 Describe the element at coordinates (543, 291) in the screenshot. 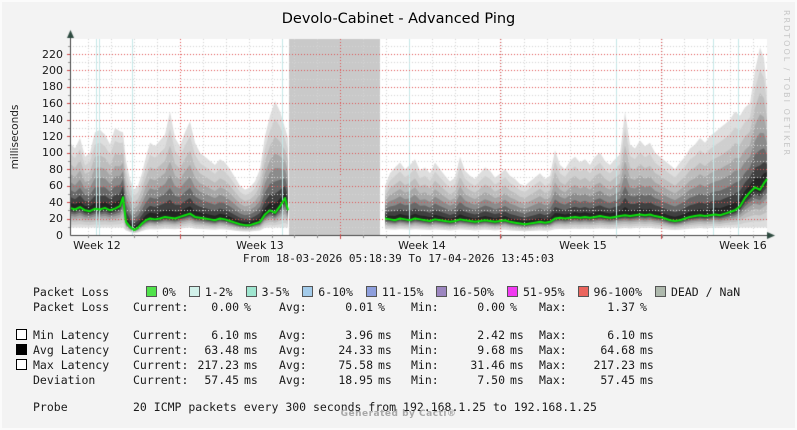

I see `loss-51-95-label: 51-95%` at that location.